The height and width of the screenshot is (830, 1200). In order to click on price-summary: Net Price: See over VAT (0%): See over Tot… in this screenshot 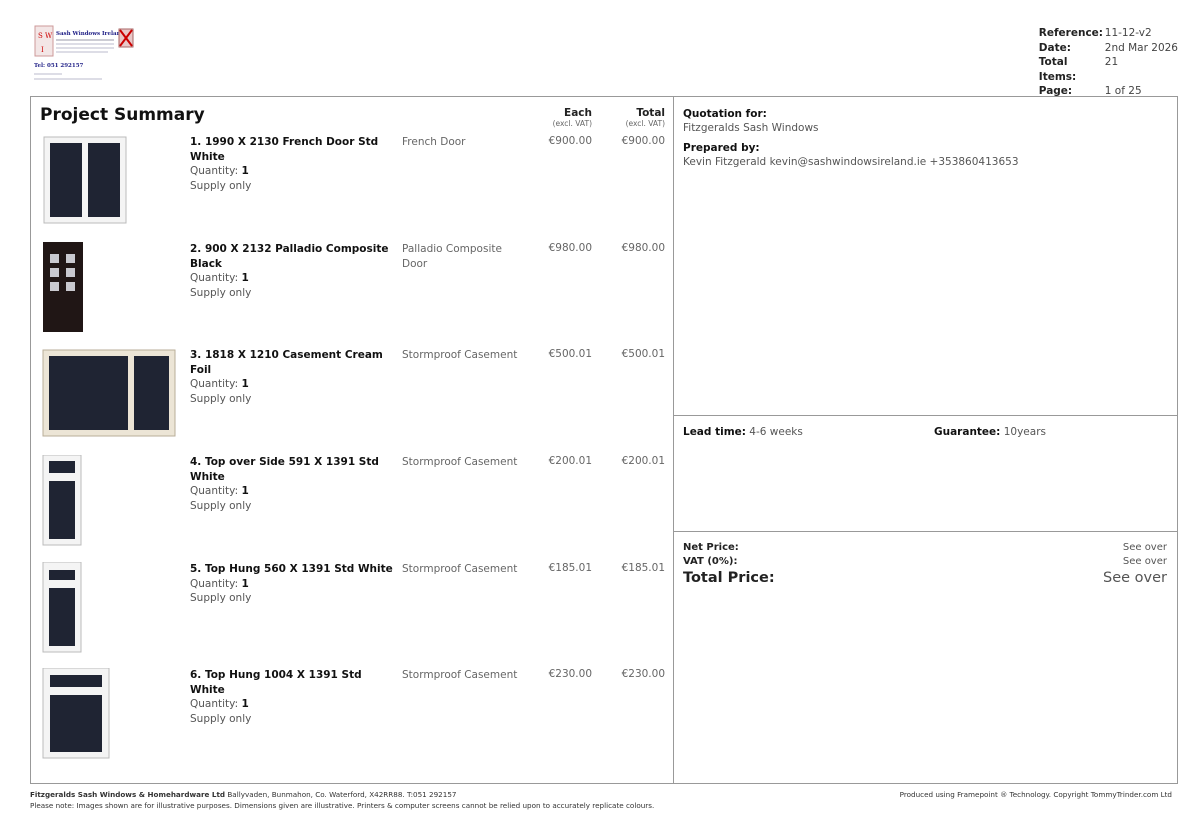, I will do `click(925, 564)`.